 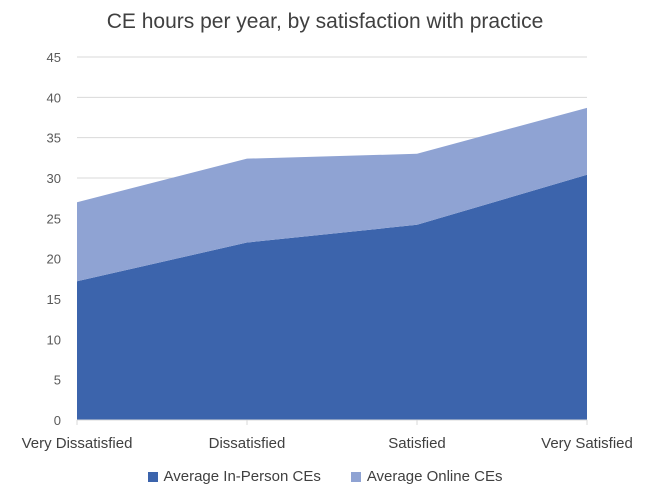 I want to click on y-tick-label: 0, so click(x=57, y=420).